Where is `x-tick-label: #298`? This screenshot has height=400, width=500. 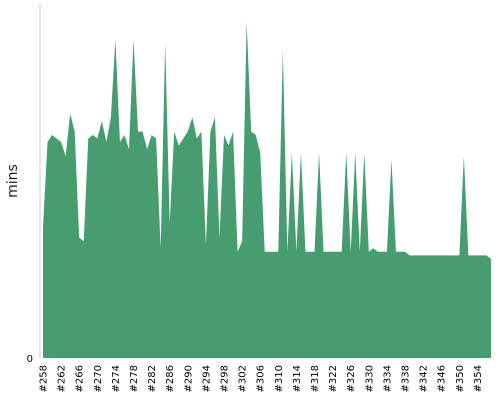 x-tick-label: #298 is located at coordinates (225, 378).